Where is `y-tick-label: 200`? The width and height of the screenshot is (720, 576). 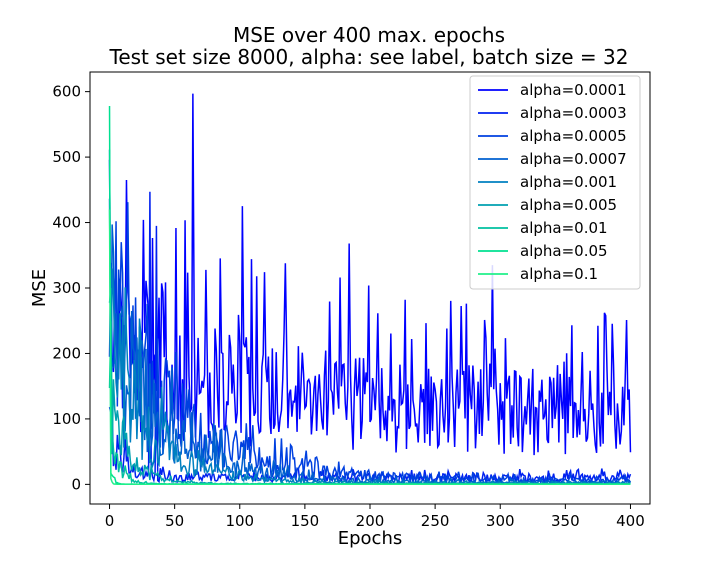
y-tick-label: 200 is located at coordinates (66, 353).